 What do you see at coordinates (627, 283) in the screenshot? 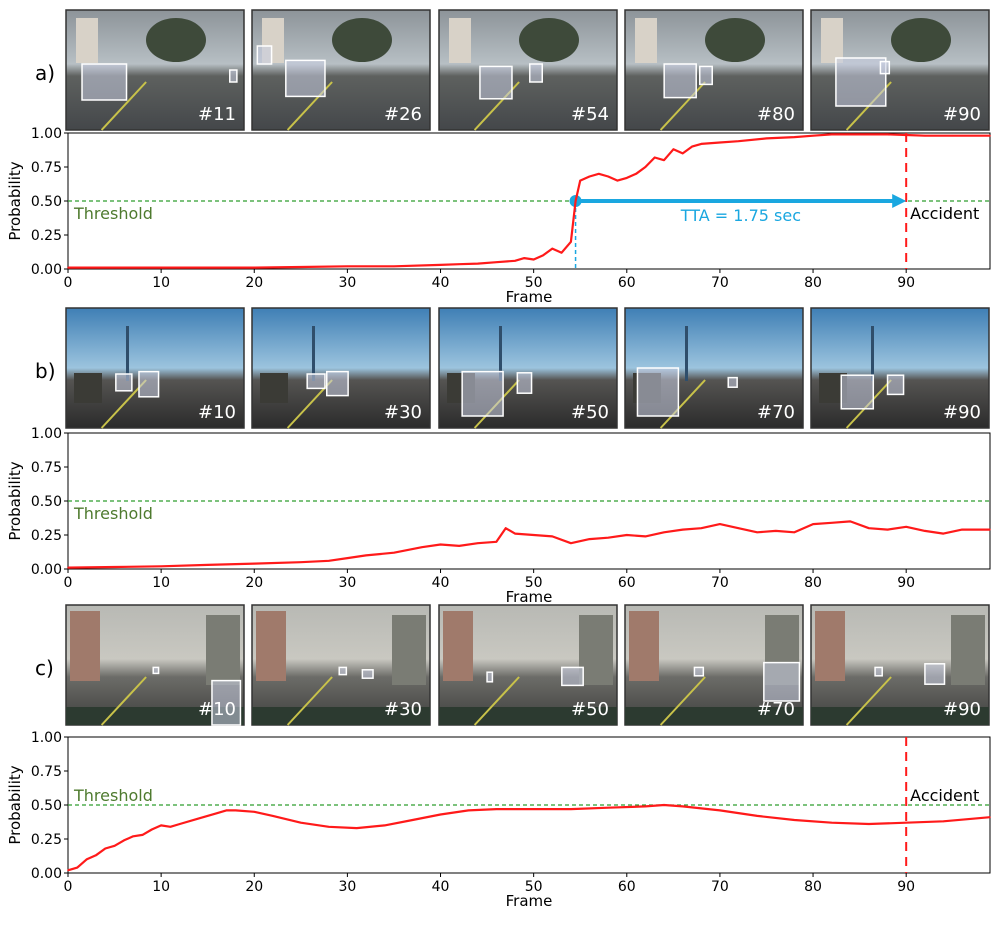
I see `x-tick-label: 60` at bounding box center [627, 283].